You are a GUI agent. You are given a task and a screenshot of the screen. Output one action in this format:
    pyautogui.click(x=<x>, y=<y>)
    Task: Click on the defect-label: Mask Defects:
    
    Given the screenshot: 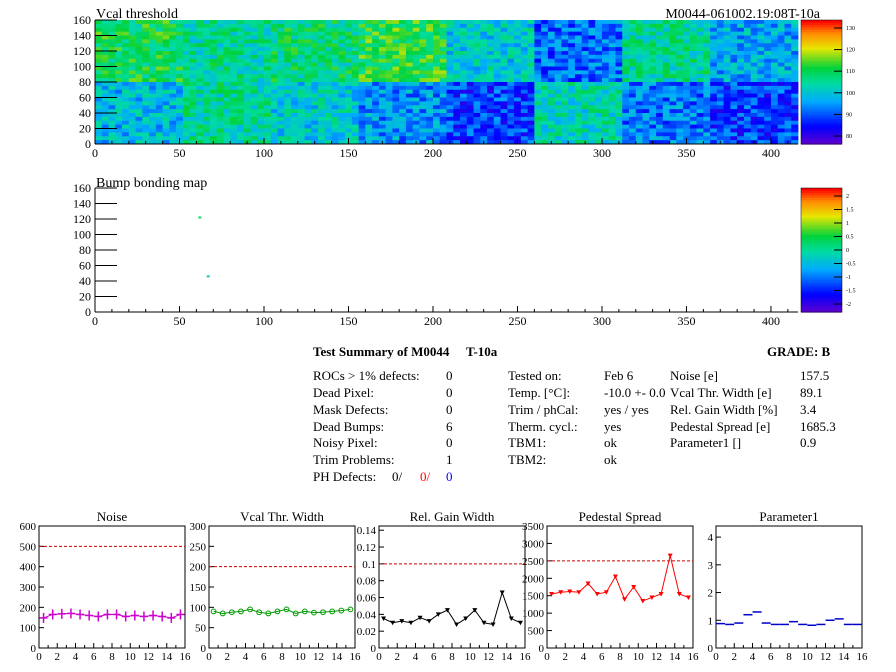 What is the action you would take?
    pyautogui.click(x=351, y=409)
    